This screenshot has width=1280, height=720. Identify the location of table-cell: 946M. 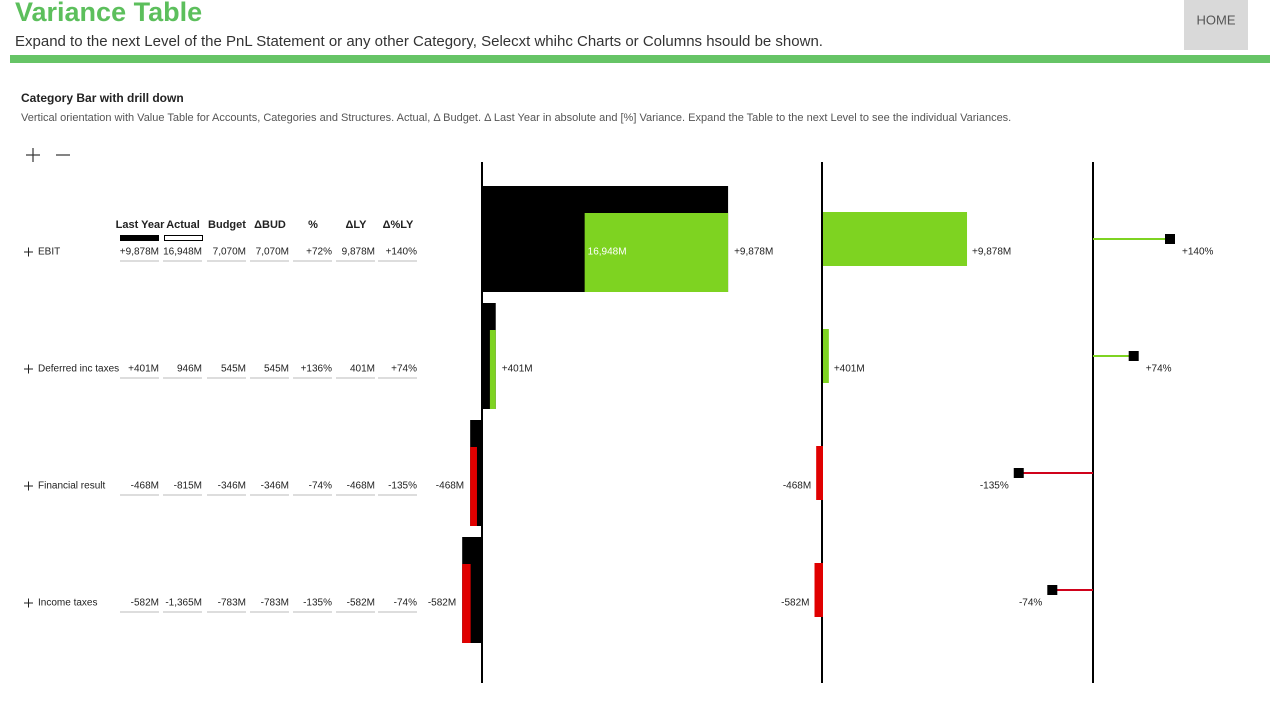
(189, 369).